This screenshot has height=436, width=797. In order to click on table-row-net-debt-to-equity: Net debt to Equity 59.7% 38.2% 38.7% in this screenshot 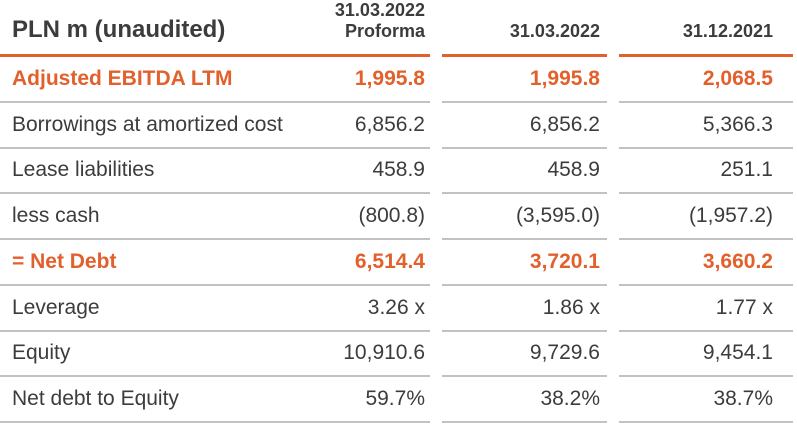, I will do `click(398, 400)`.